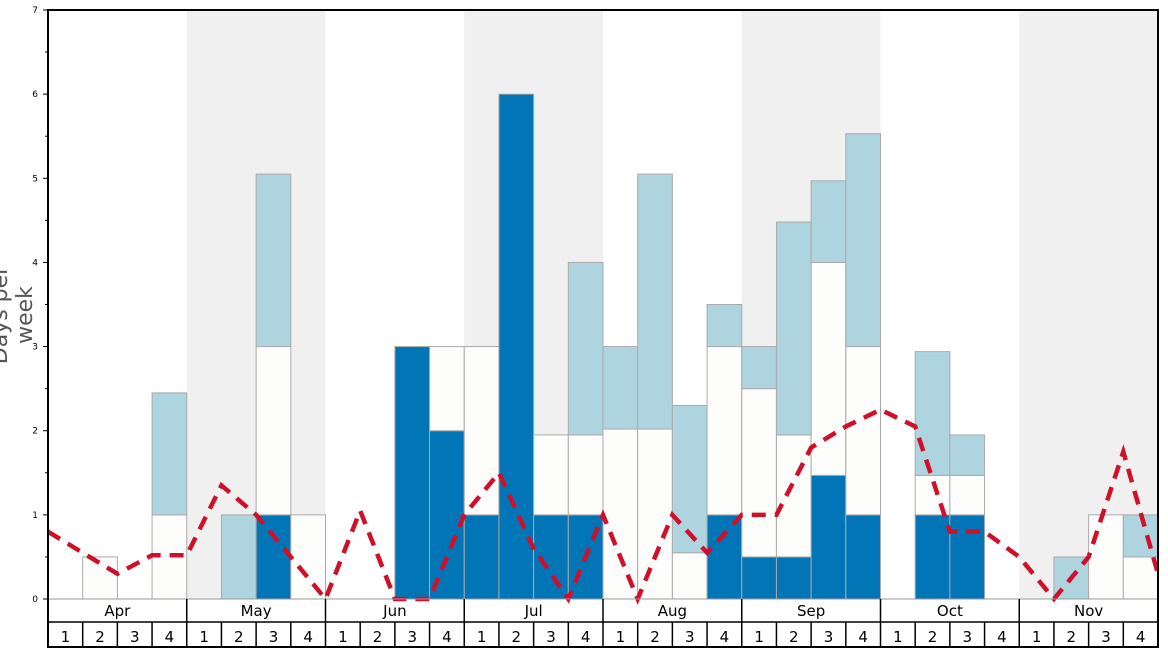 The image size is (1168, 648). Describe the element at coordinates (35, 516) in the screenshot. I see `y-tick-label: 1` at that location.